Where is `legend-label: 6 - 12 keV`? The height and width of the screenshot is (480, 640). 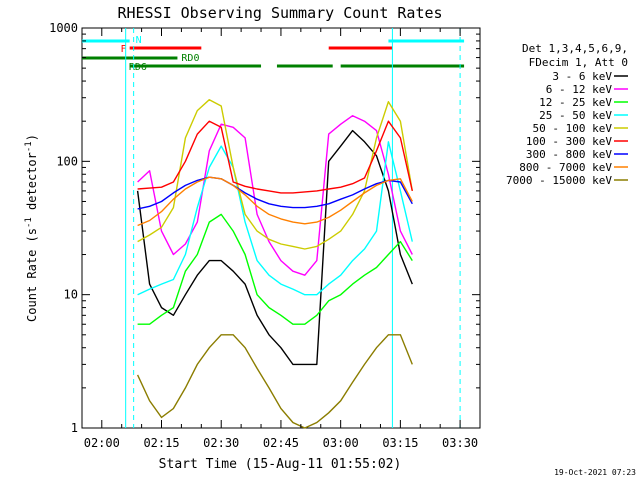
legend-label: 6 - 12 keV is located at coordinates (579, 89).